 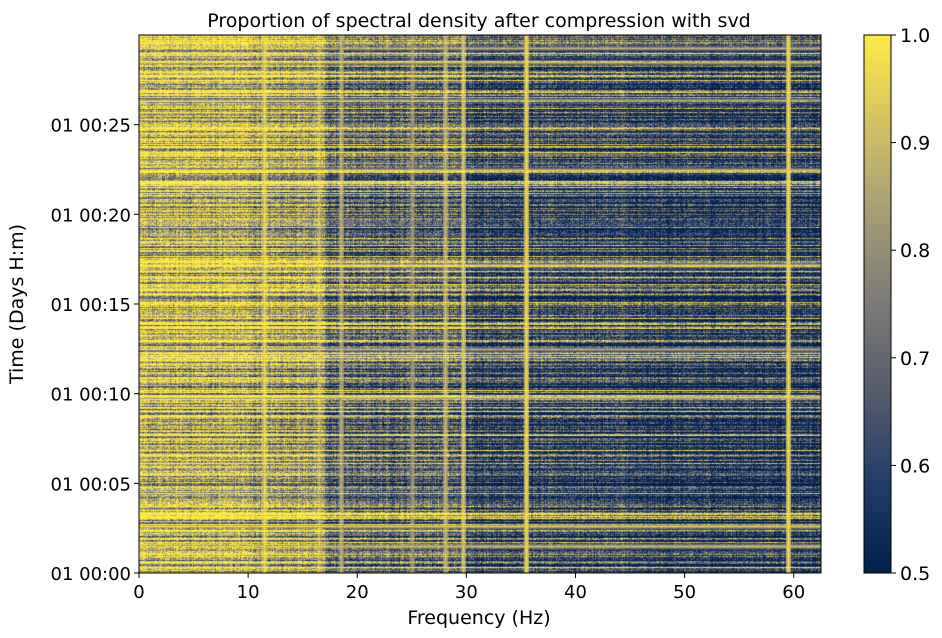 What do you see at coordinates (915, 574) in the screenshot?
I see `colorbar-tick-label: 0.5` at bounding box center [915, 574].